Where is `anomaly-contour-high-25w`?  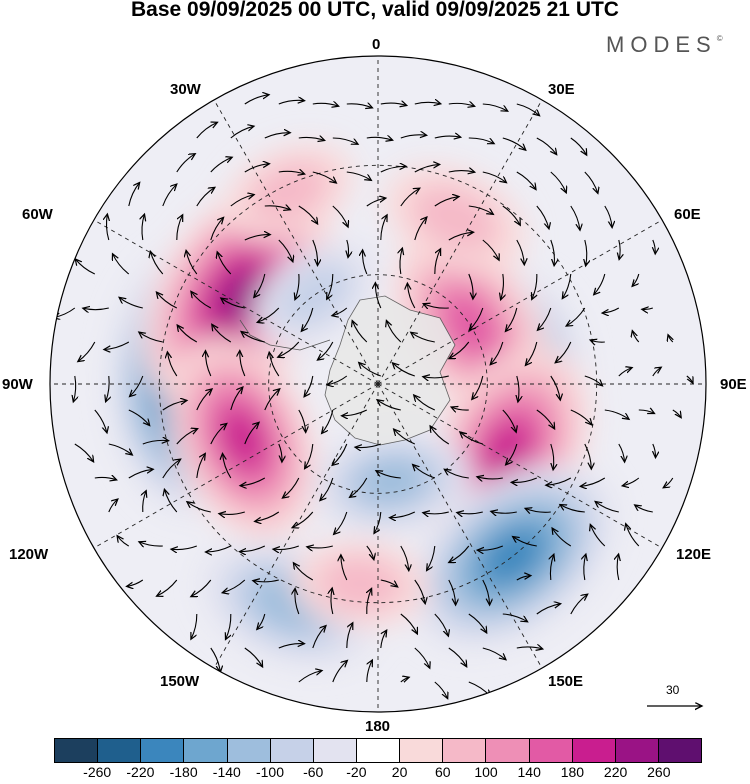
anomaly-contour-high-25w is located at coordinates (288, 192).